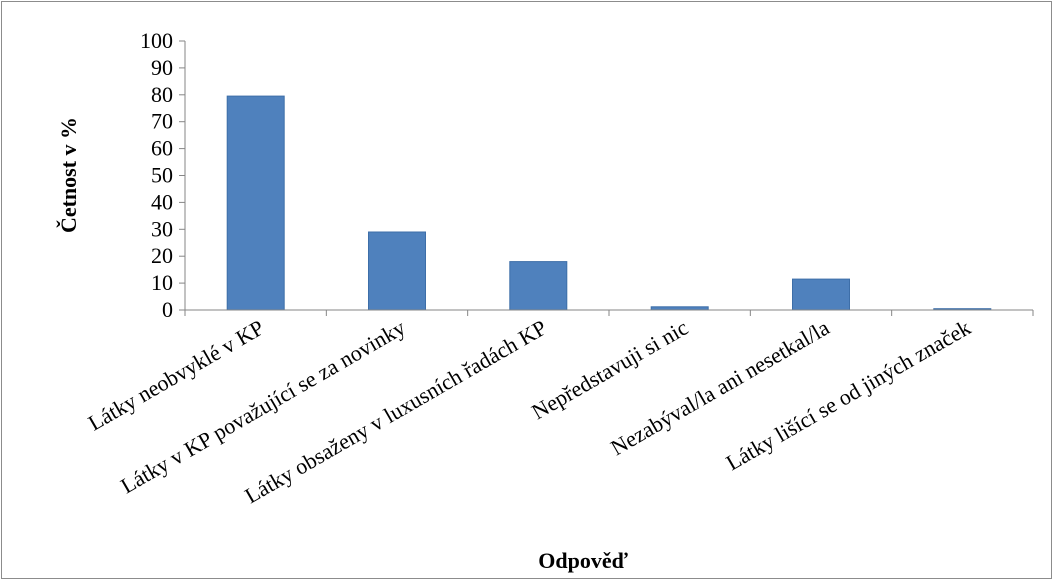 The width and height of the screenshot is (1055, 582). What do you see at coordinates (262, 407) in the screenshot?
I see `x-category-label: Látky v KP považující se za novinky` at bounding box center [262, 407].